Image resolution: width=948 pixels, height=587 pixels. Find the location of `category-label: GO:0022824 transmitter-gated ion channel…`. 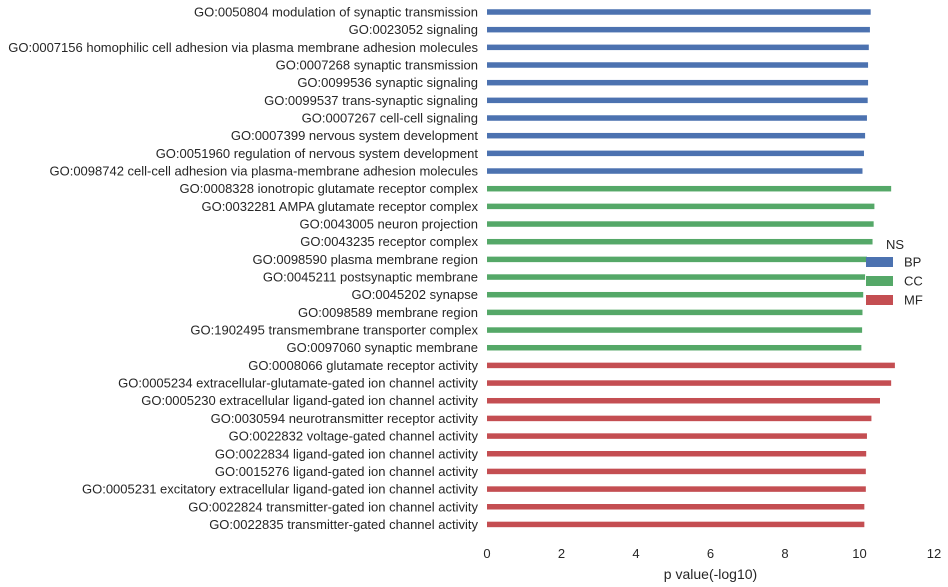

category-label: GO:0022824 transmitter-gated ion channel… is located at coordinates (333, 506).